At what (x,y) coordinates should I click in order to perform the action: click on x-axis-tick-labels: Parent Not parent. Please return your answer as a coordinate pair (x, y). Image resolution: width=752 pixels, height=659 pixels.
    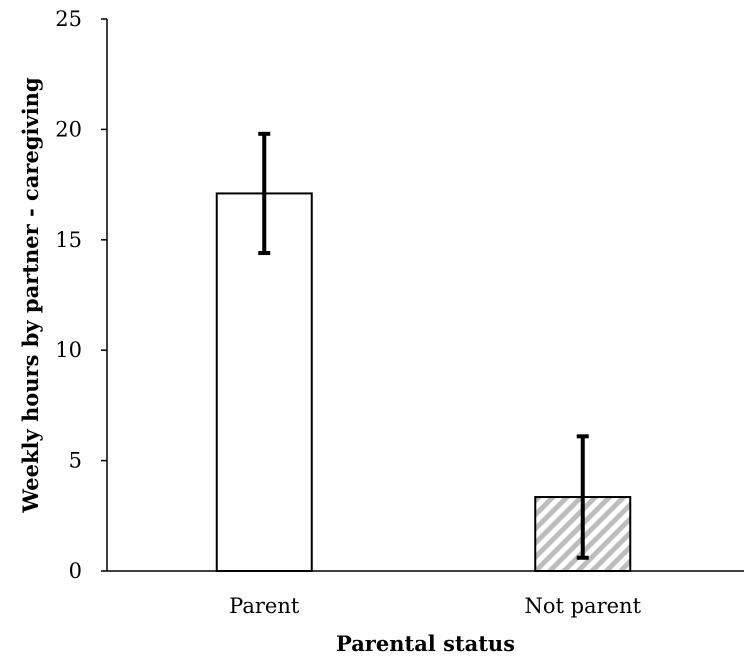
    Looking at the image, I should click on (435, 606).